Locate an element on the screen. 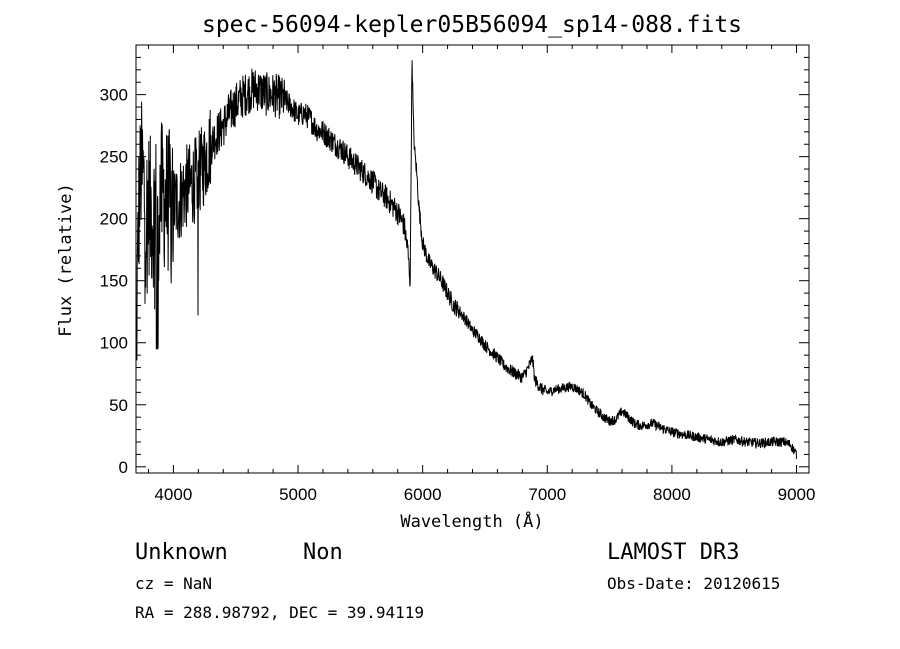 The height and width of the screenshot is (649, 900). object-subclass: Non is located at coordinates (323, 552).